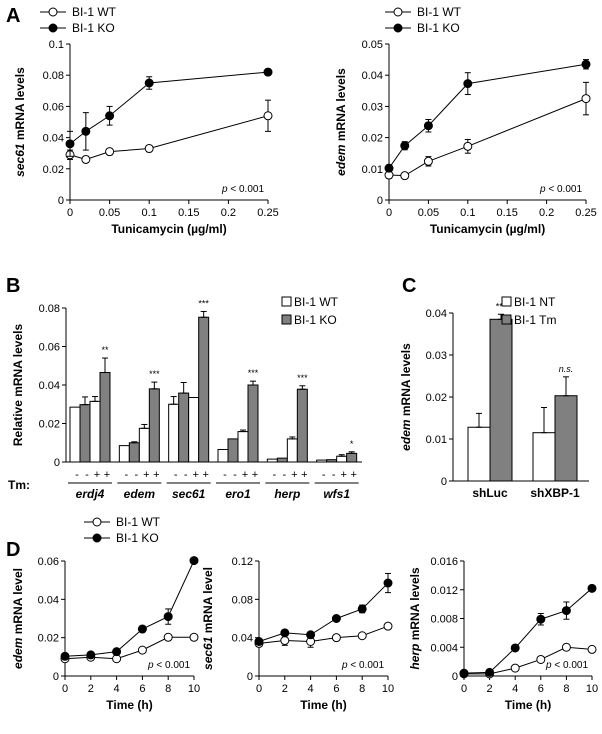 This screenshot has height=734, width=602. I want to click on y-tick-label: 0.05, so click(372, 45).